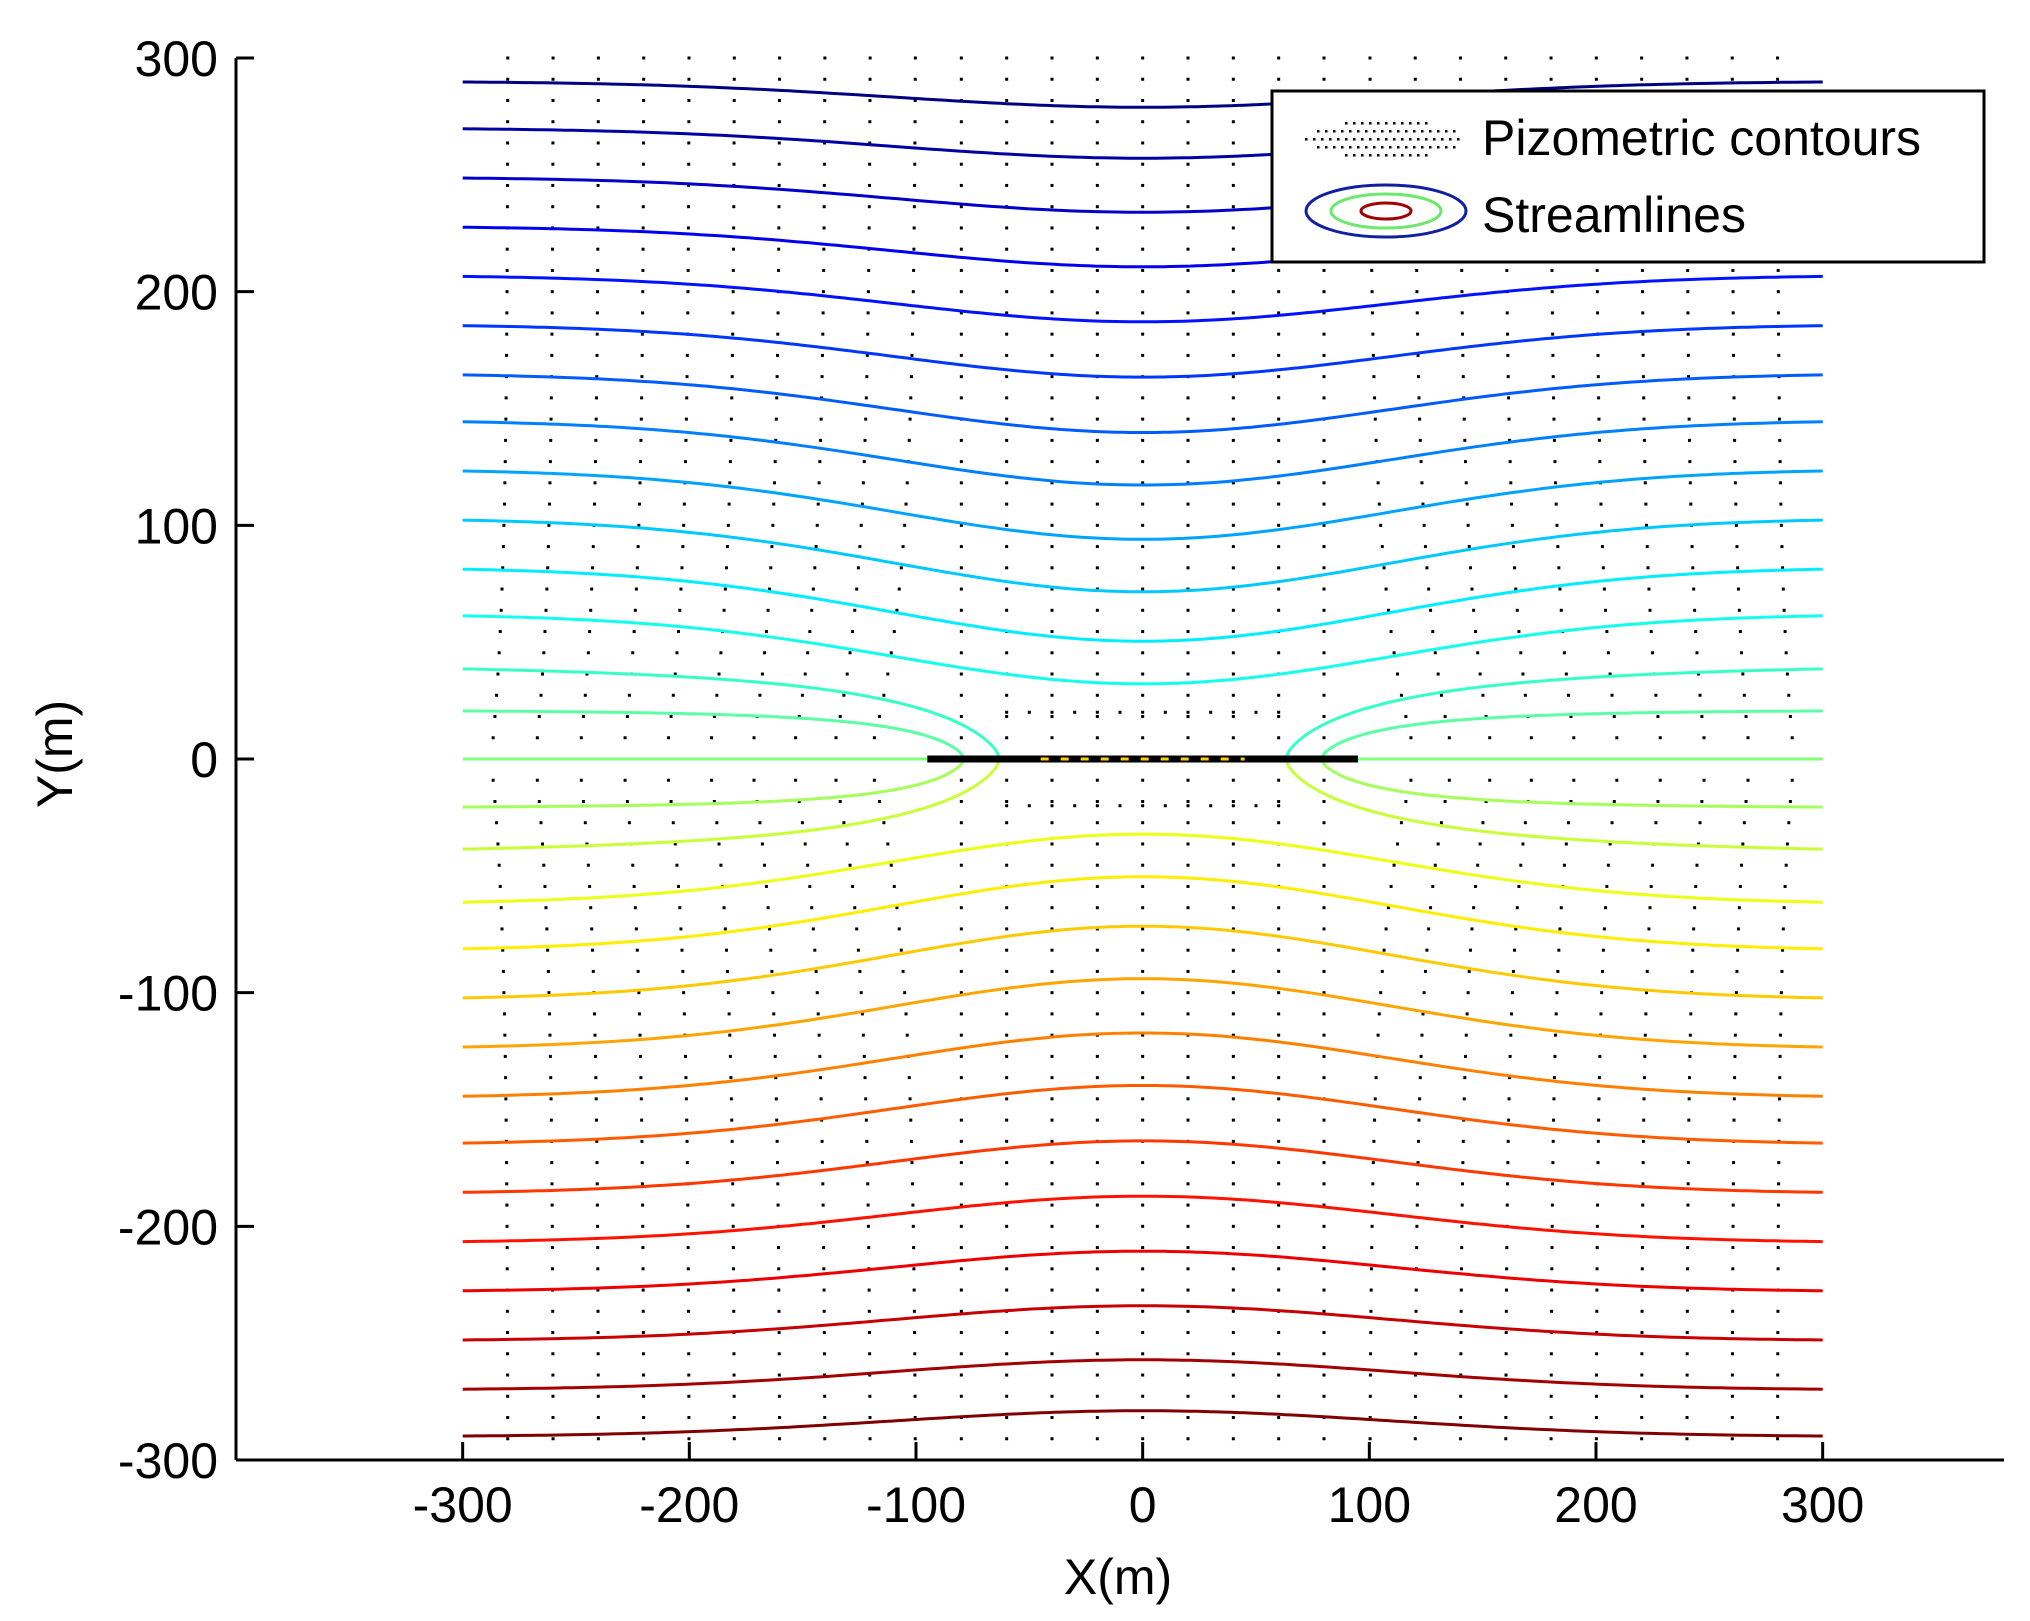 The height and width of the screenshot is (1621, 2030). What do you see at coordinates (1143, 1505) in the screenshot?
I see `x-tick-label: 0` at bounding box center [1143, 1505].